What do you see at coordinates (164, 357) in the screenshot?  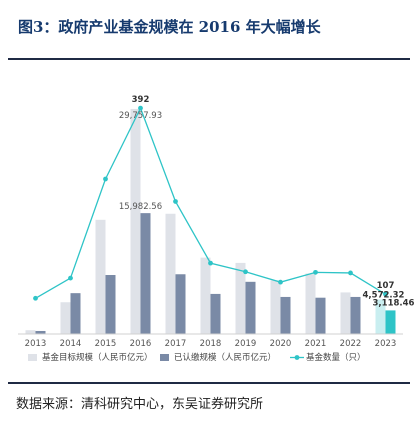 I see `legend-paid-swatch` at bounding box center [164, 357].